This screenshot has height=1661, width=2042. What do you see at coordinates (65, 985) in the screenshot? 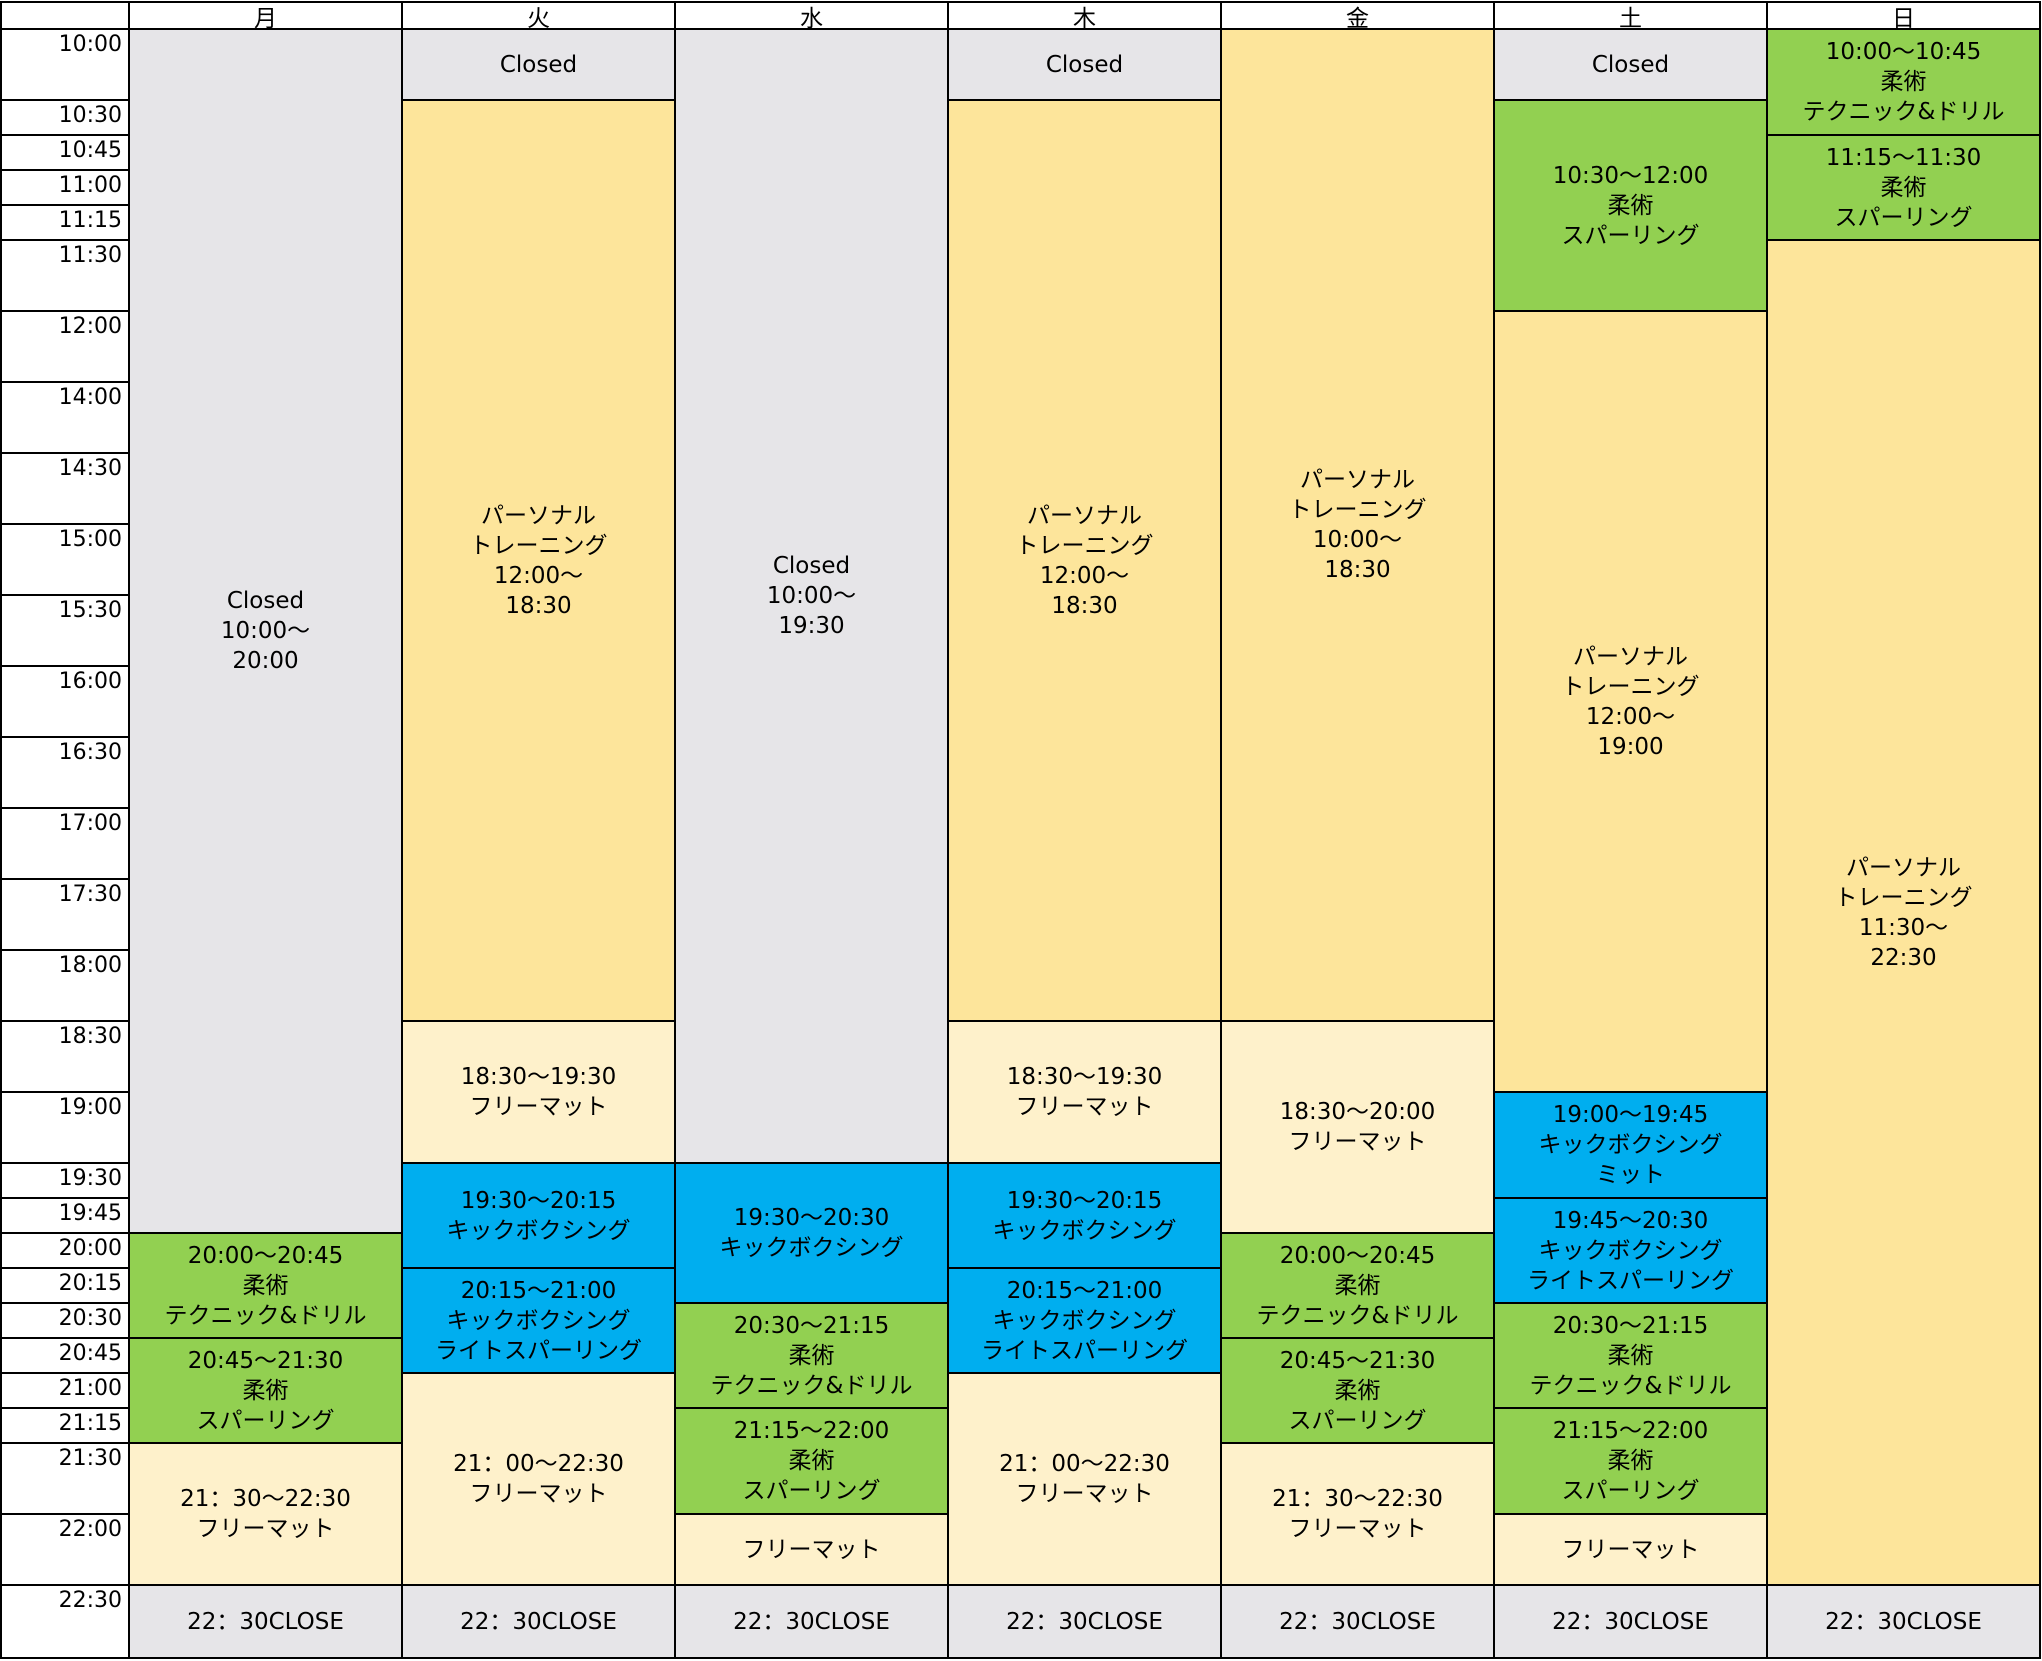
I see `time-label: 18:00` at bounding box center [65, 985].